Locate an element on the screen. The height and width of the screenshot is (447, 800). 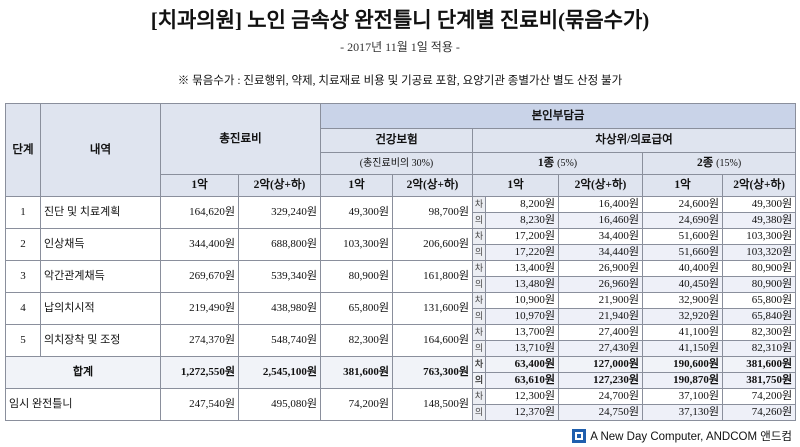
table-cell: 344,400원 is located at coordinates (199, 244).